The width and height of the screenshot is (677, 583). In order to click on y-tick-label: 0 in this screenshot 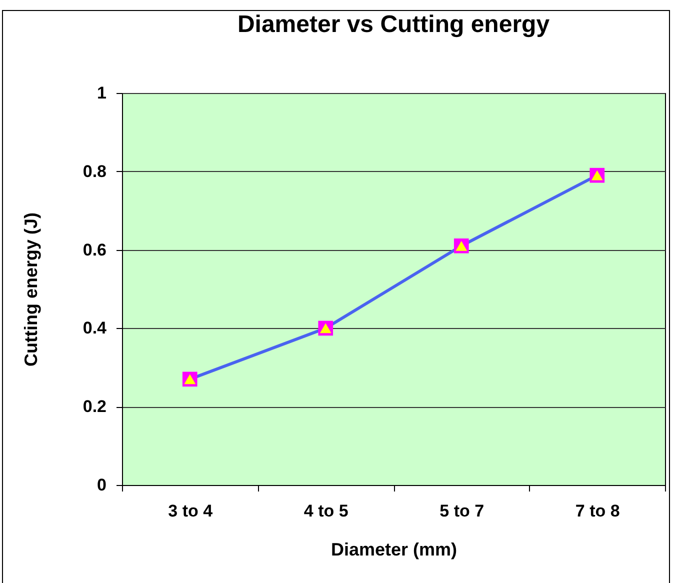, I will do `click(101, 485)`.